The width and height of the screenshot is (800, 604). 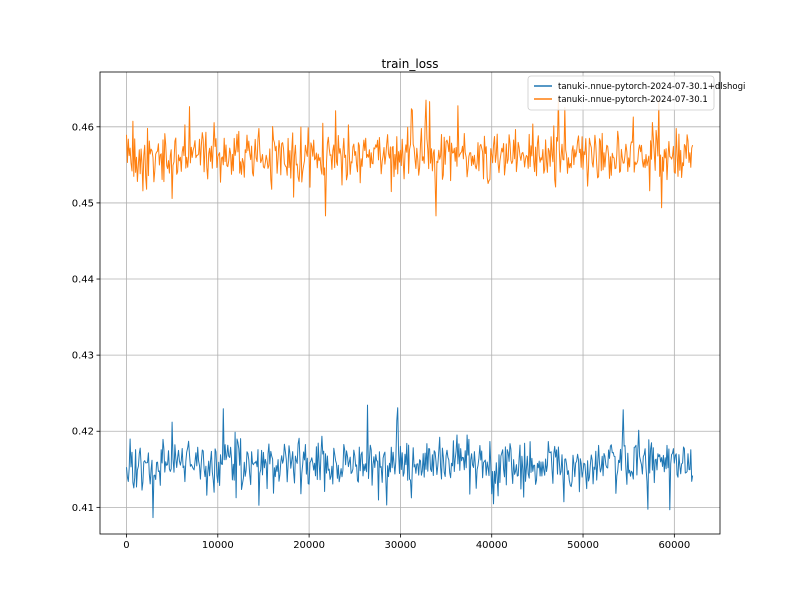 What do you see at coordinates (492, 545) in the screenshot?
I see `x-tick-label: 40000` at bounding box center [492, 545].